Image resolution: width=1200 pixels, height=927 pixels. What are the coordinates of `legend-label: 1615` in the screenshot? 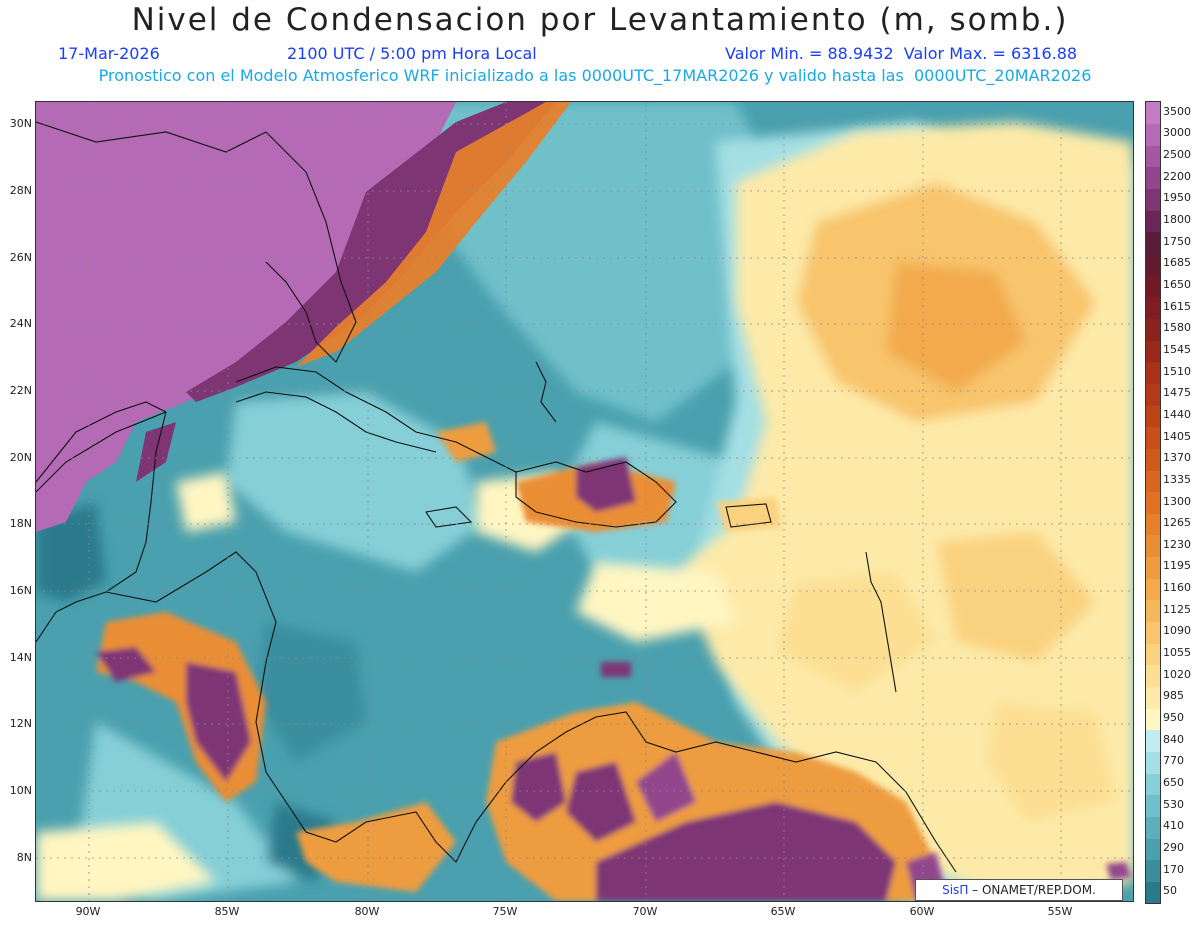 It's located at (1177, 306).